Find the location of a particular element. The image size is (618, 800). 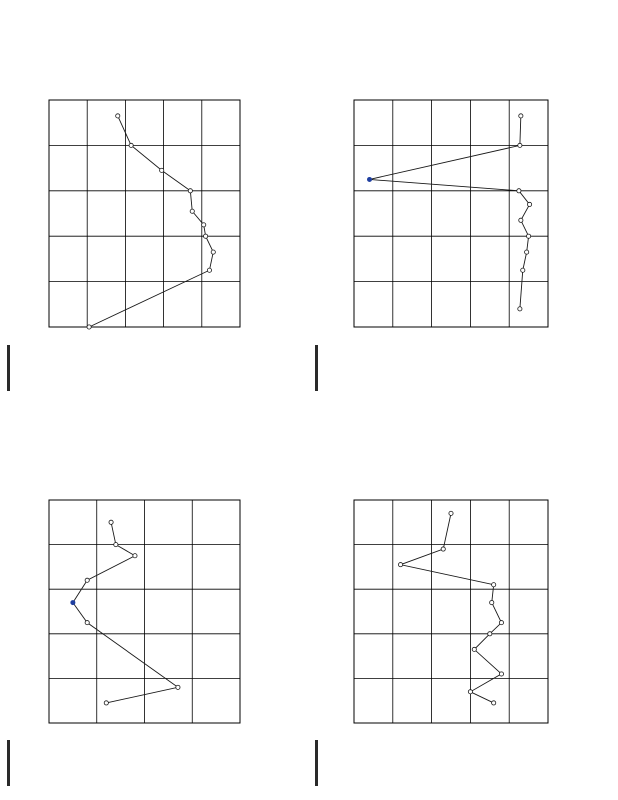

chart-panel-top-right is located at coordinates (451, 213).